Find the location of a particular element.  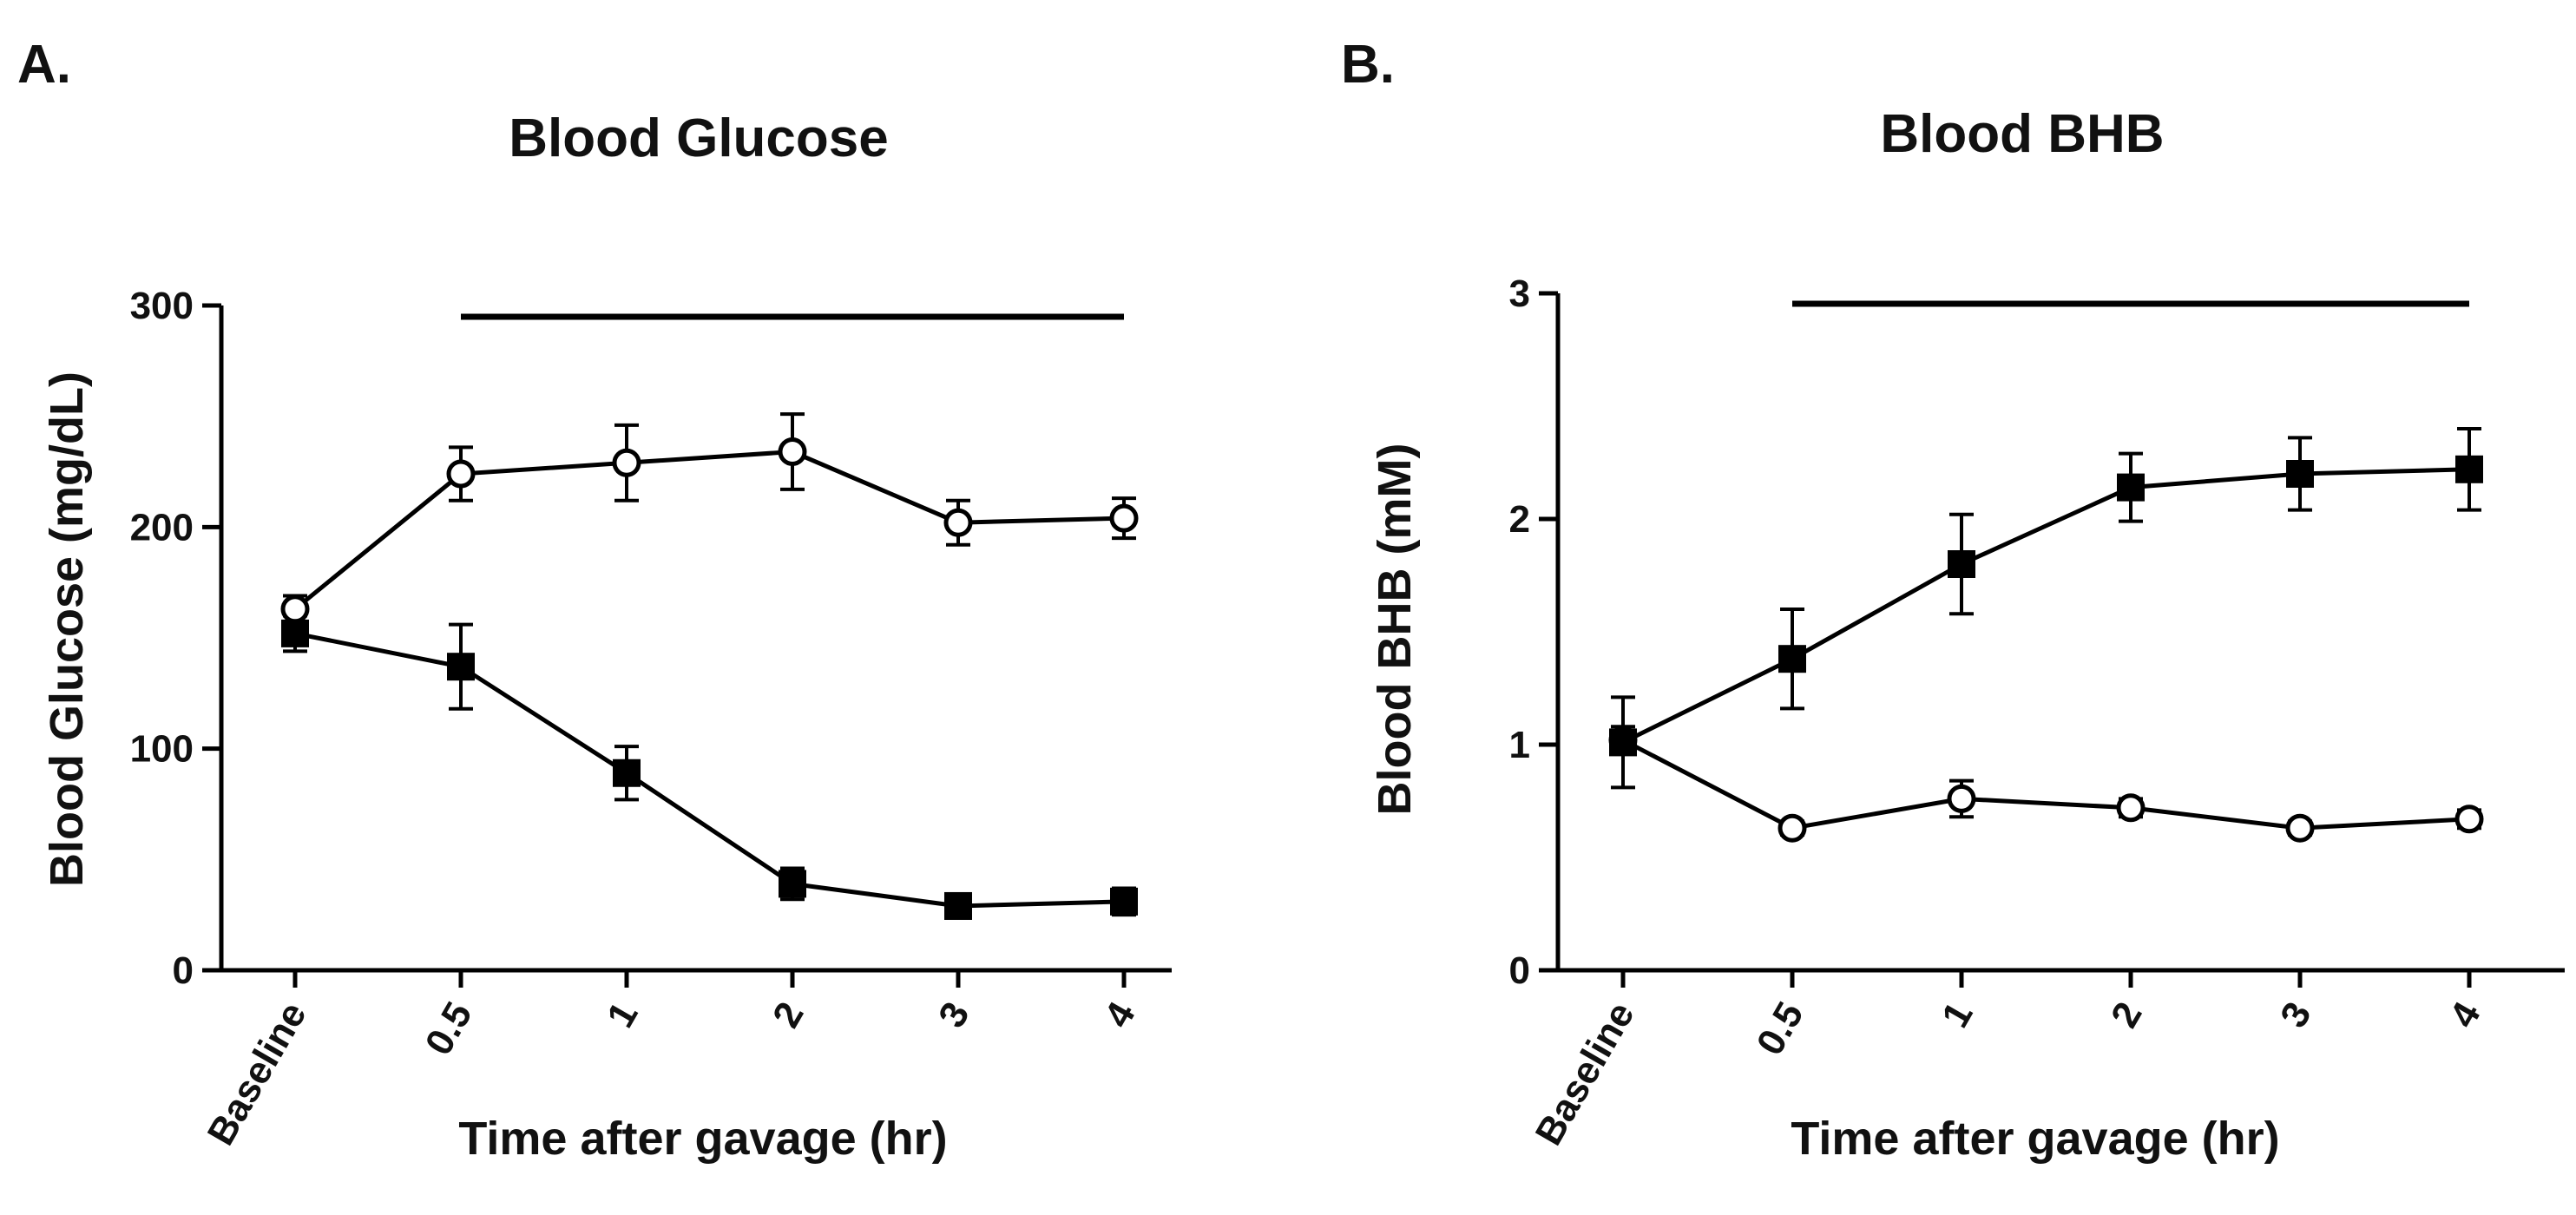

panel-b-letter: B. is located at coordinates (1368, 65).